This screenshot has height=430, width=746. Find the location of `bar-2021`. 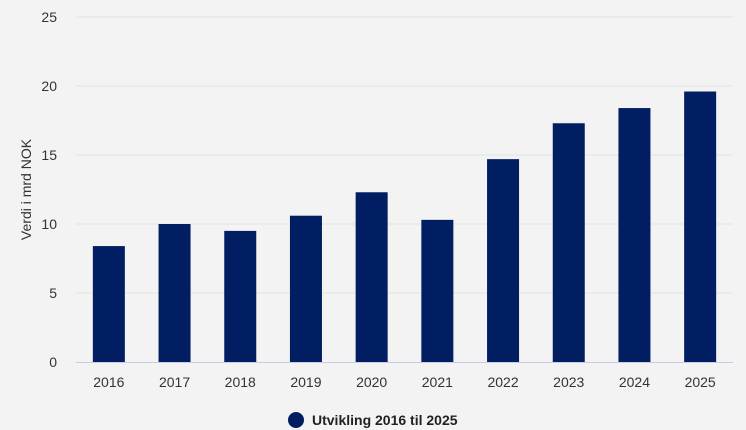

bar-2021 is located at coordinates (437, 290).